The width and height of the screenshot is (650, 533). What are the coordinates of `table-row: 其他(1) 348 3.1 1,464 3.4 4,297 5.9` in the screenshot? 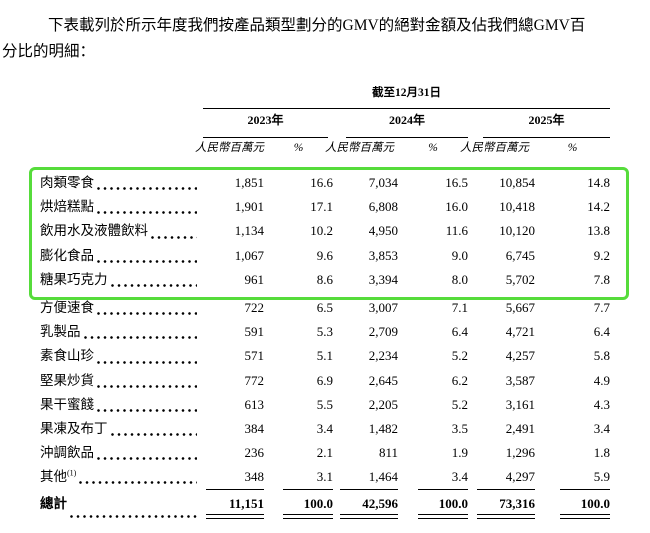 It's located at (325, 478).